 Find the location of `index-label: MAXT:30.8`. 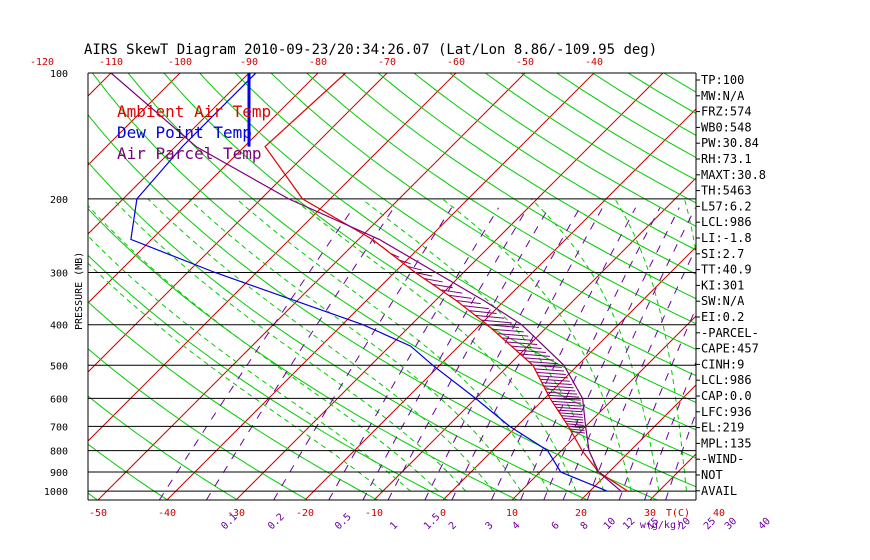

index-label: MAXT:30.8 is located at coordinates (733, 175).